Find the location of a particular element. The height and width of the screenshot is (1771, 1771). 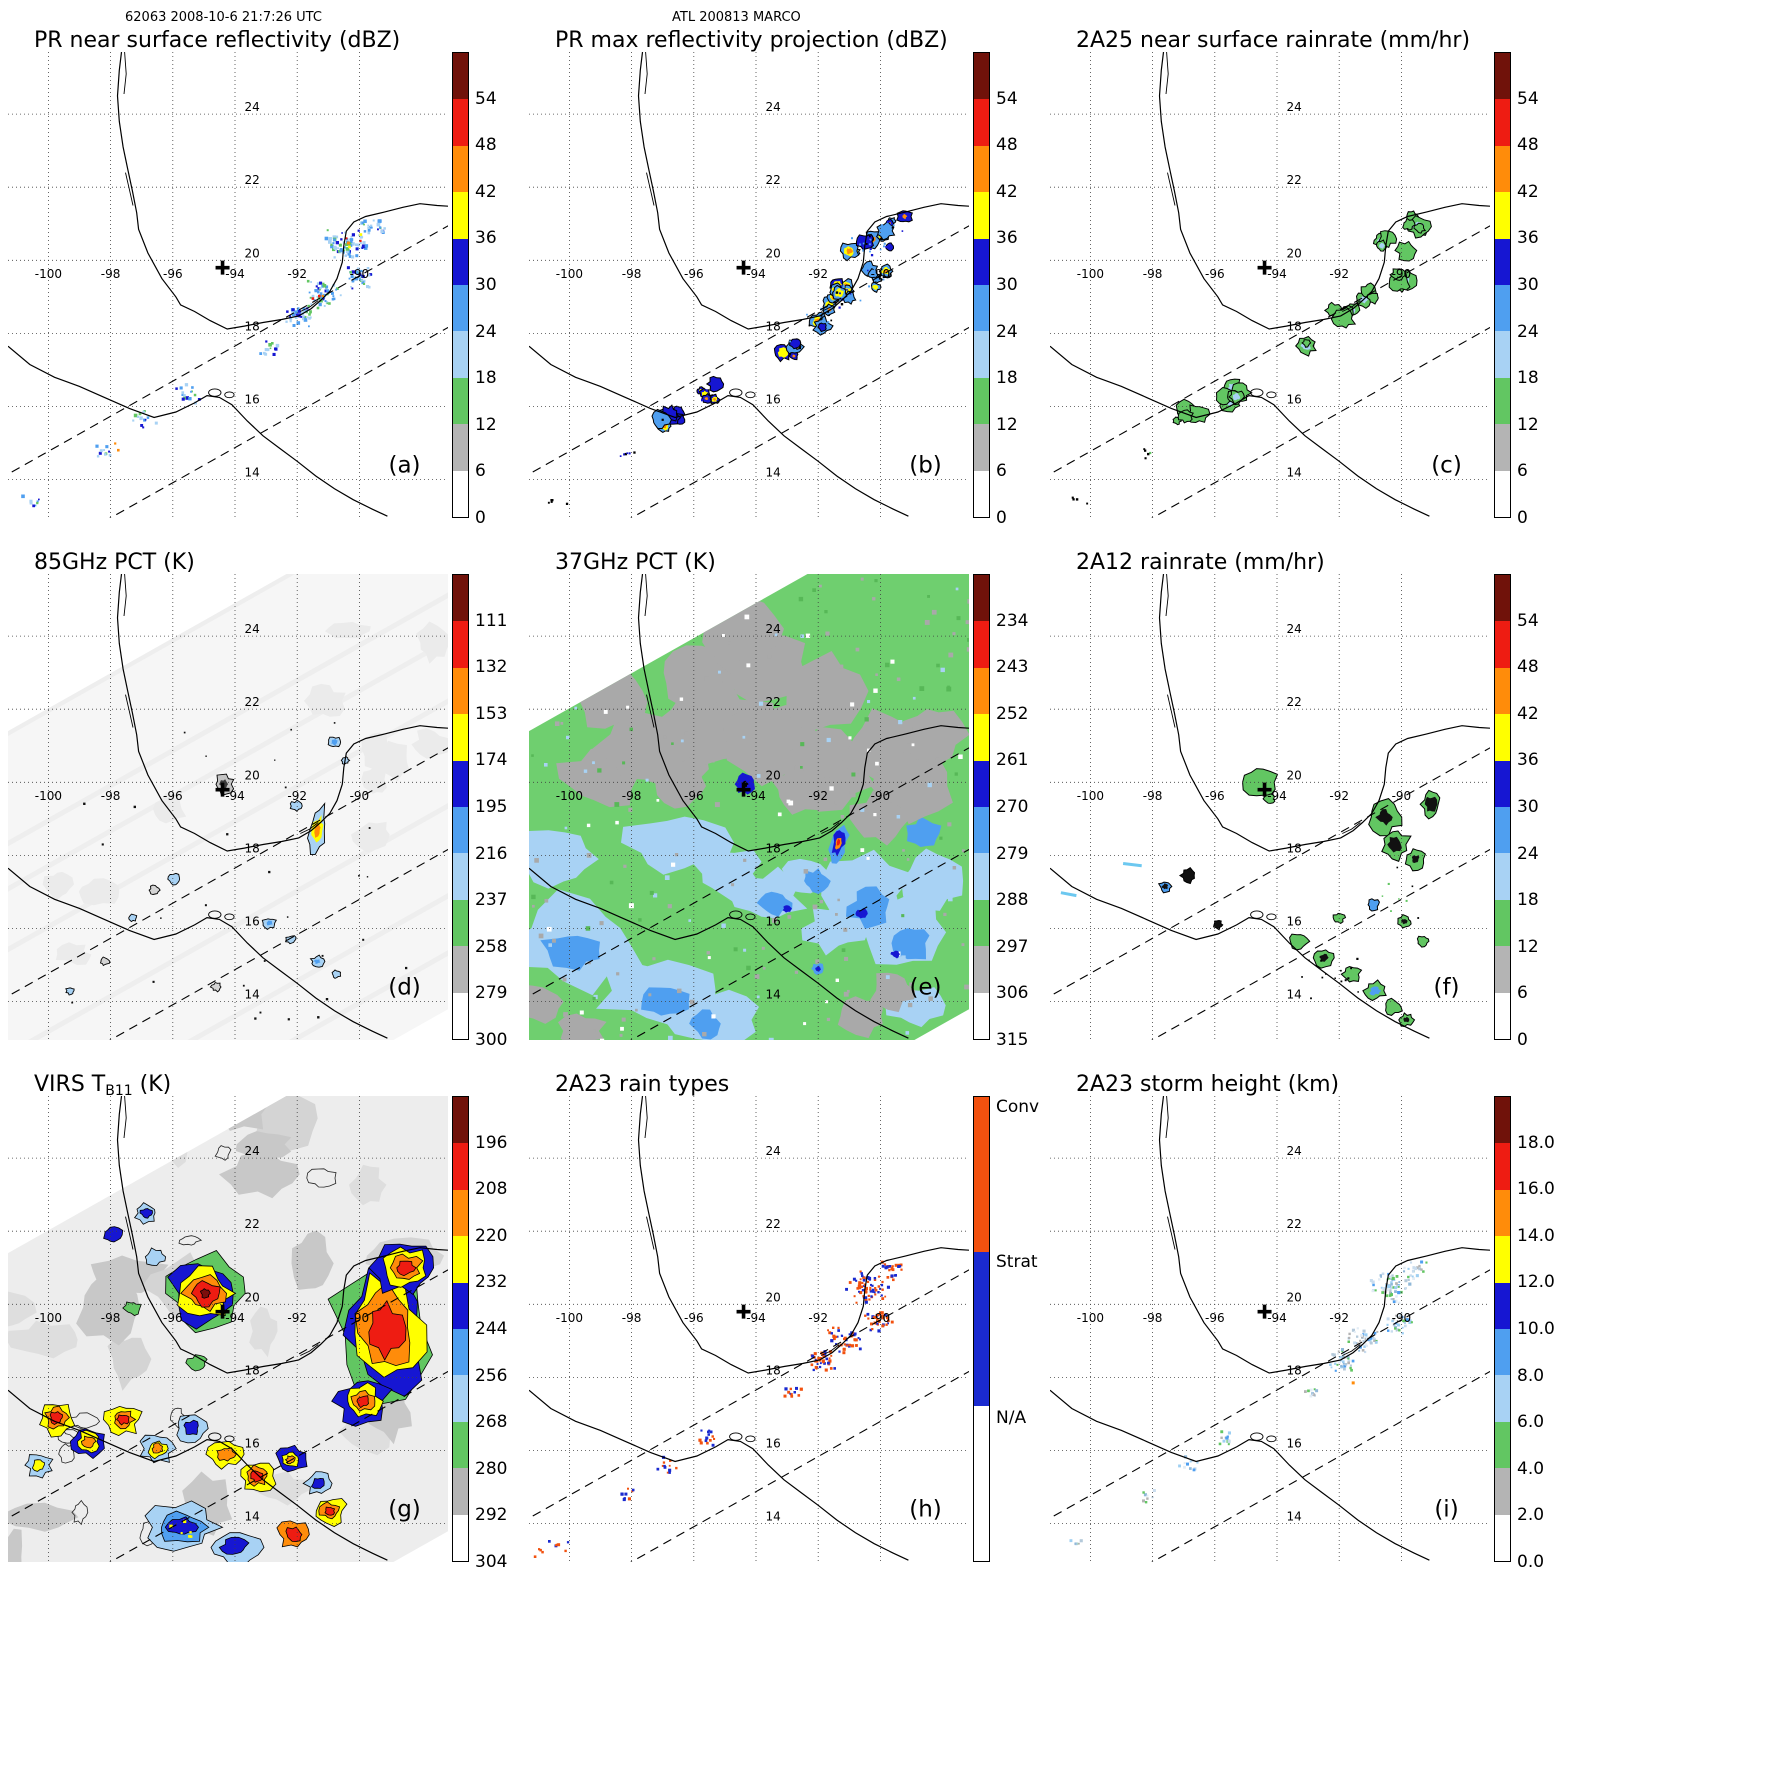

colorbar-tick: 243 is located at coordinates (1012, 667).